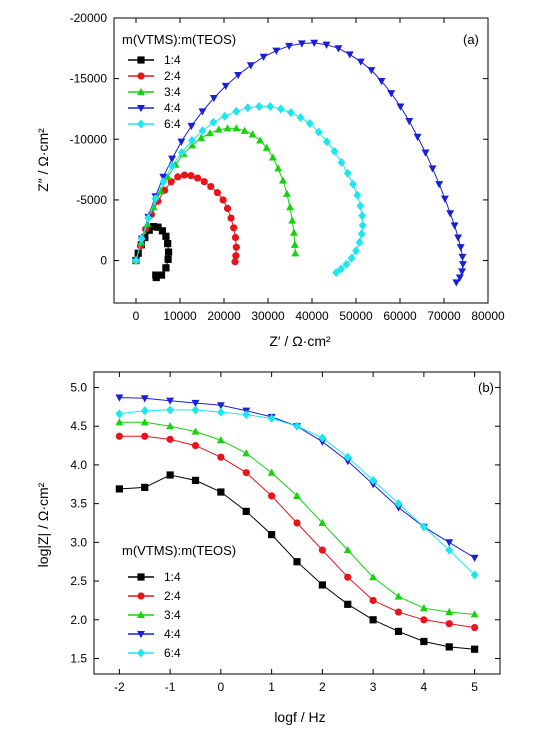 This screenshot has height=736, width=543. What do you see at coordinates (154, 596) in the screenshot?
I see `legend-entry-2-4: 2:4` at bounding box center [154, 596].